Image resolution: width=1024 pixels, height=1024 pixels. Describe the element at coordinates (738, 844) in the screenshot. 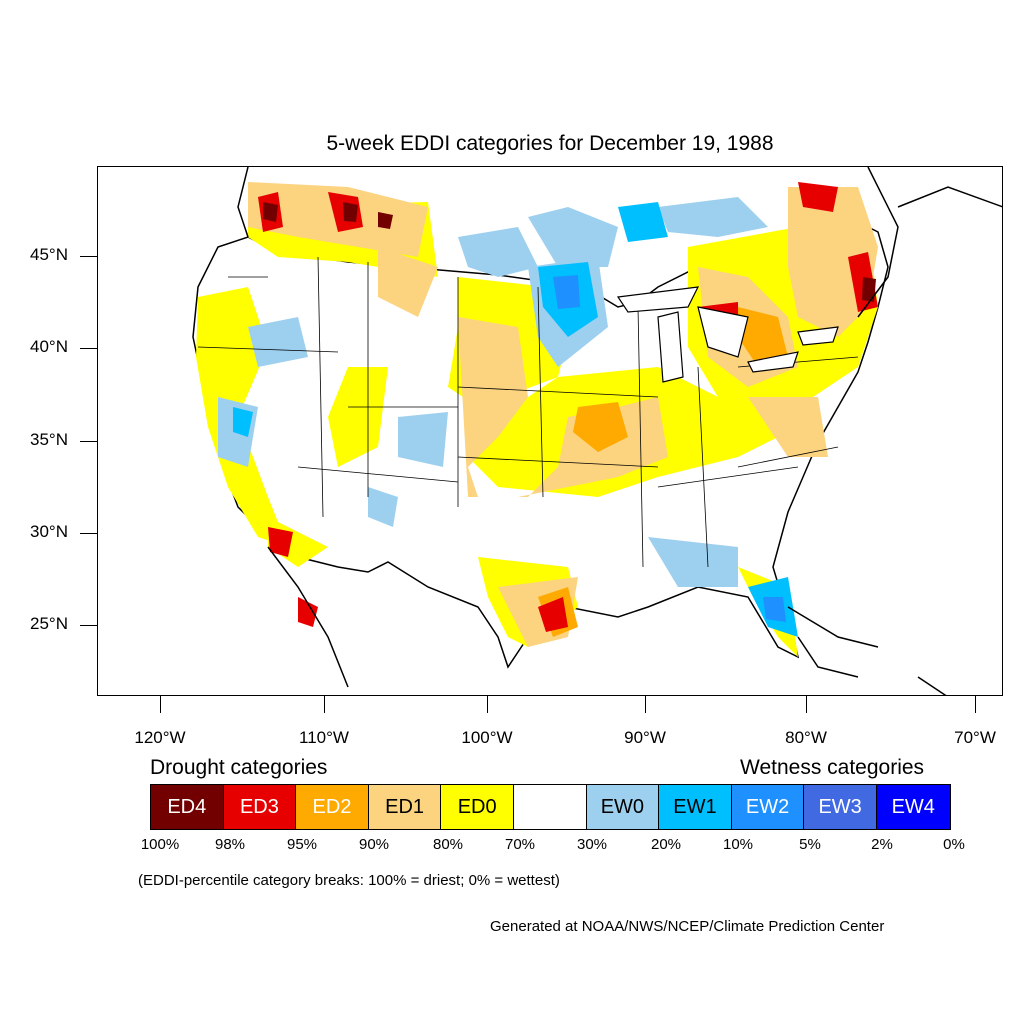

I see `pct-break: 10%` at that location.